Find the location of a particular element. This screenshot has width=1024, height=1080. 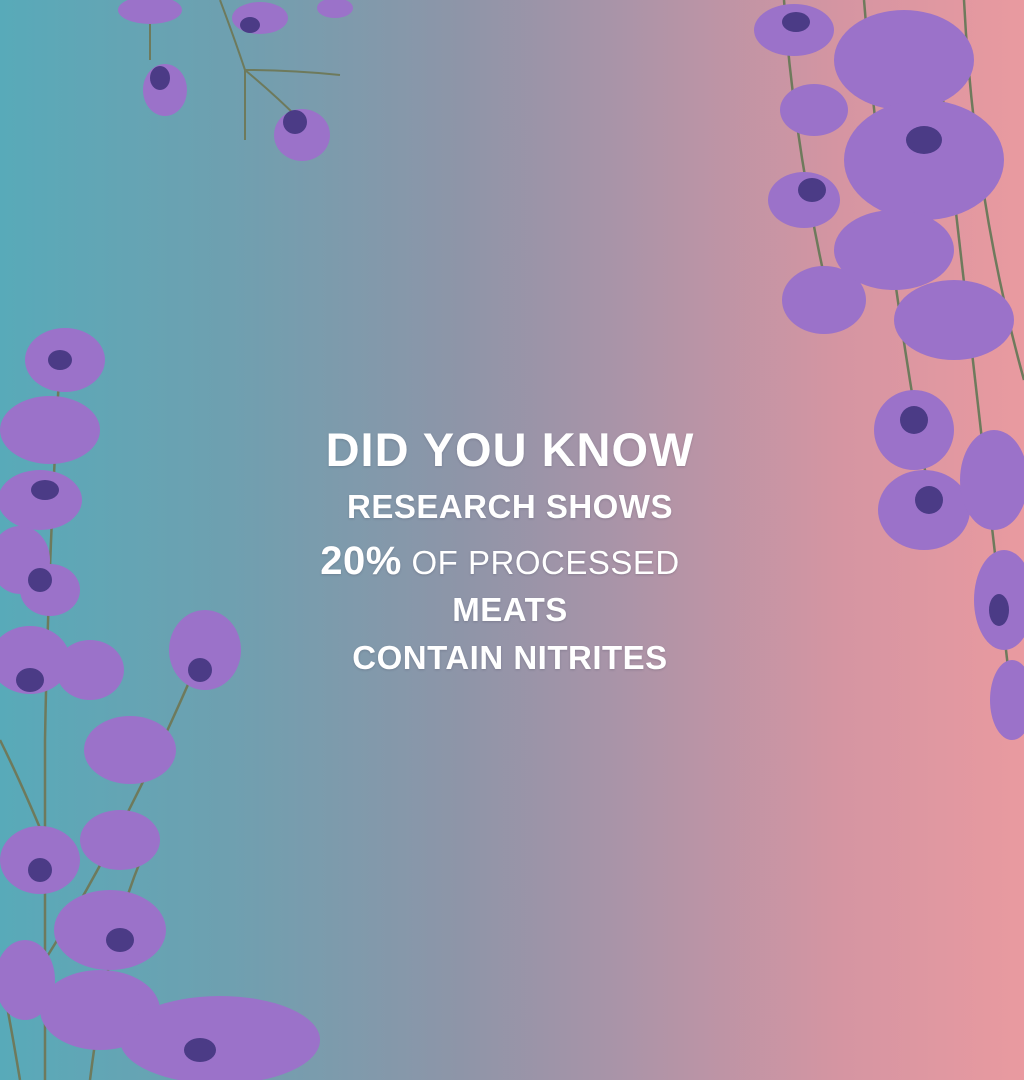

meats-line: MEATS is located at coordinates (510, 609).